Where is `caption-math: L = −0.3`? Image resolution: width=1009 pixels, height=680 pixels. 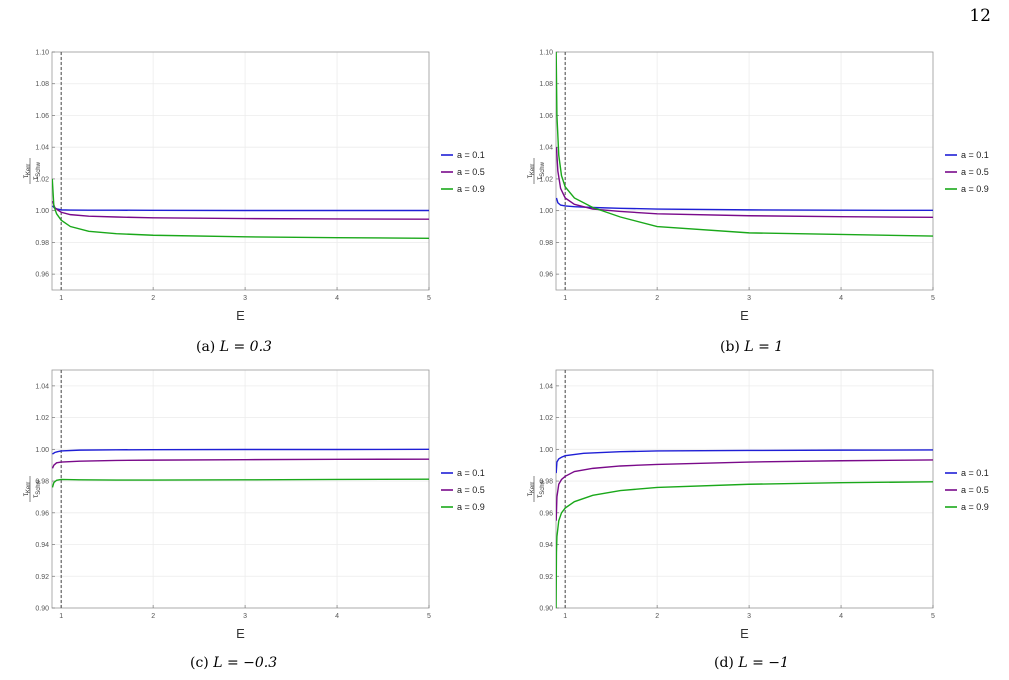 caption-math: L = −0.3 is located at coordinates (245, 663).